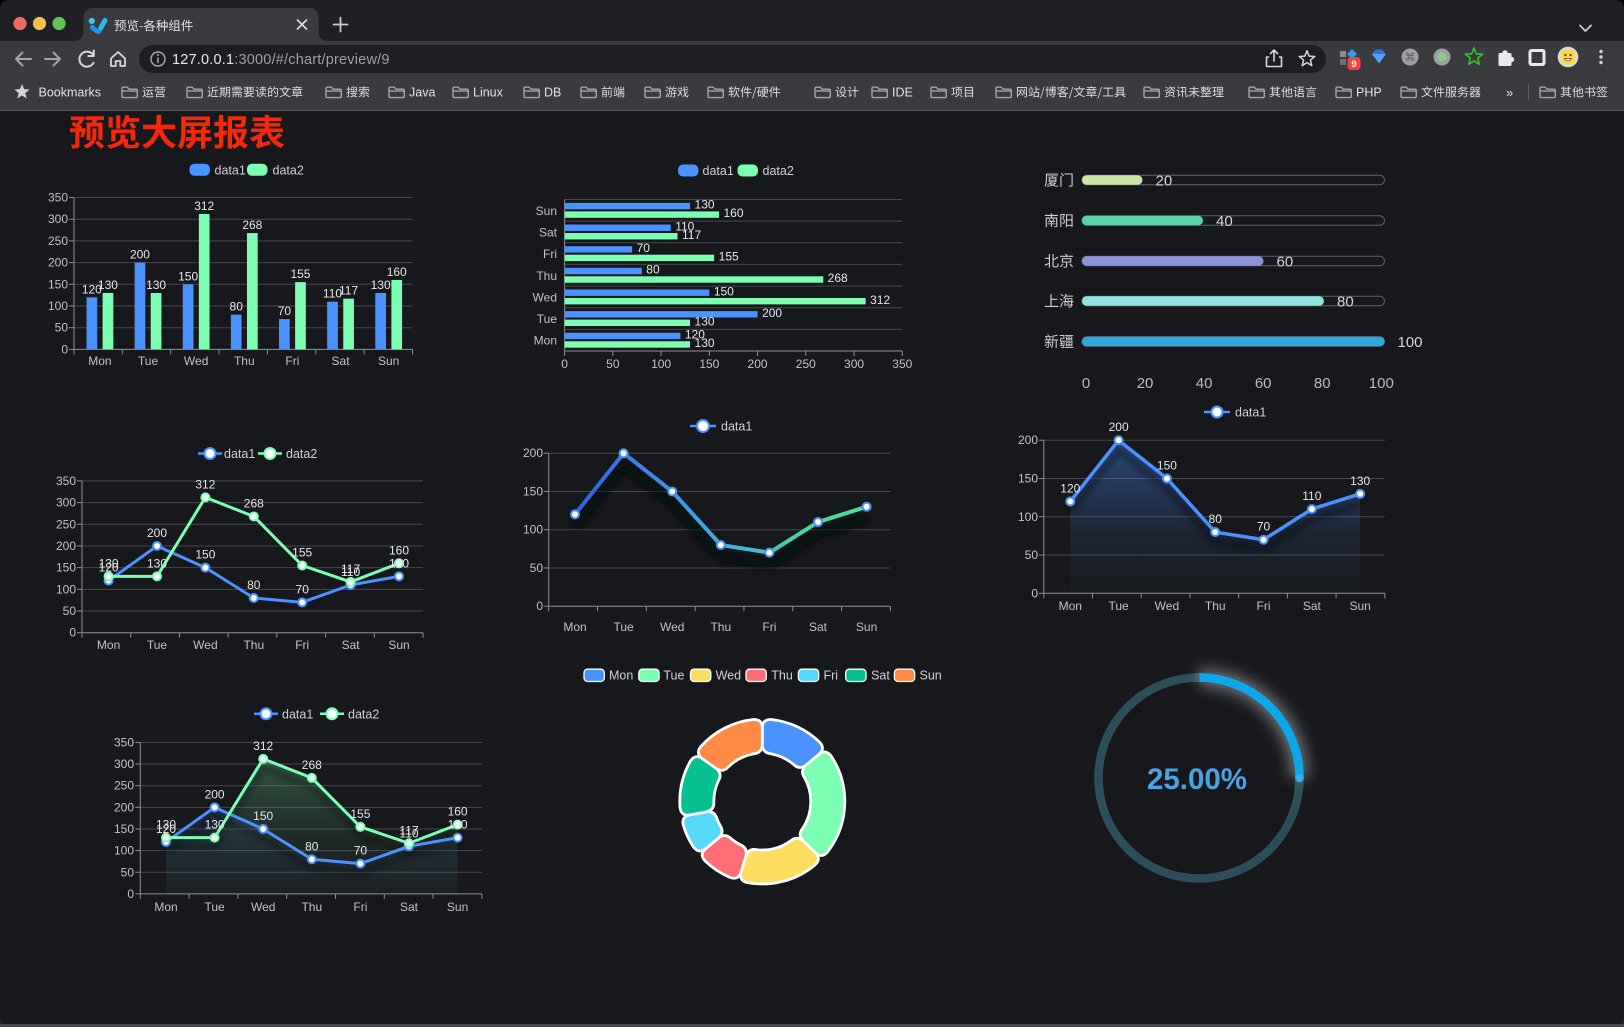  I want to click on svg-text: 40, so click(1224, 221).